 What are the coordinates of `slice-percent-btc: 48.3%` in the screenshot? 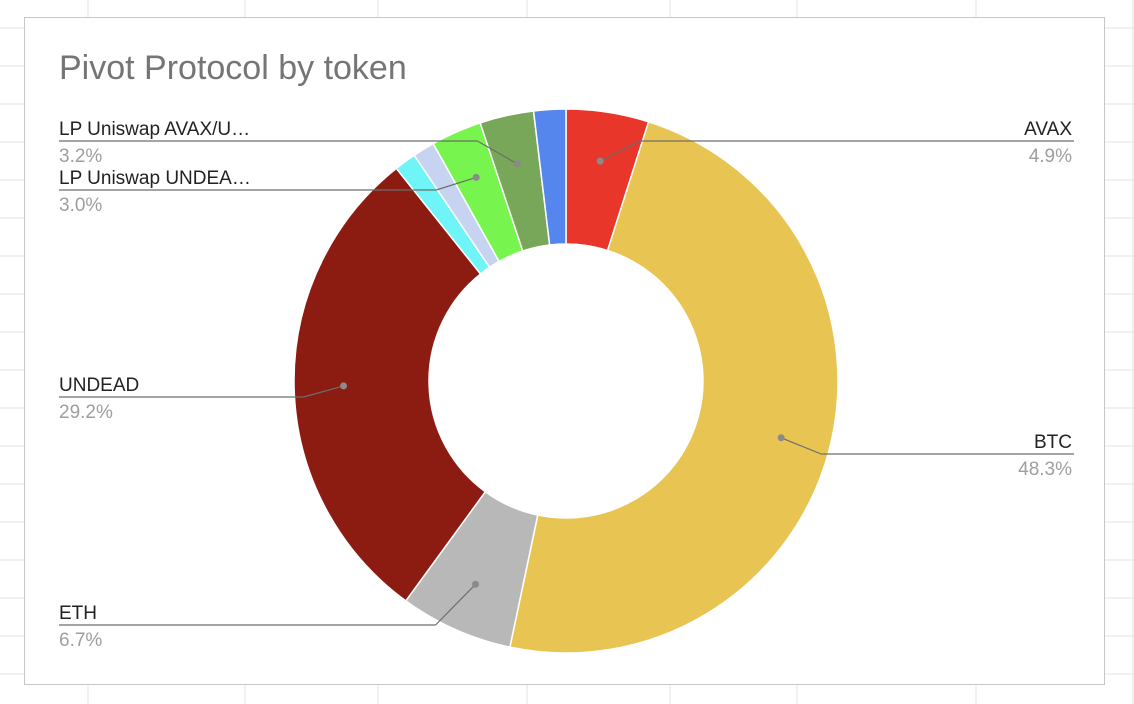 It's located at (1045, 469).